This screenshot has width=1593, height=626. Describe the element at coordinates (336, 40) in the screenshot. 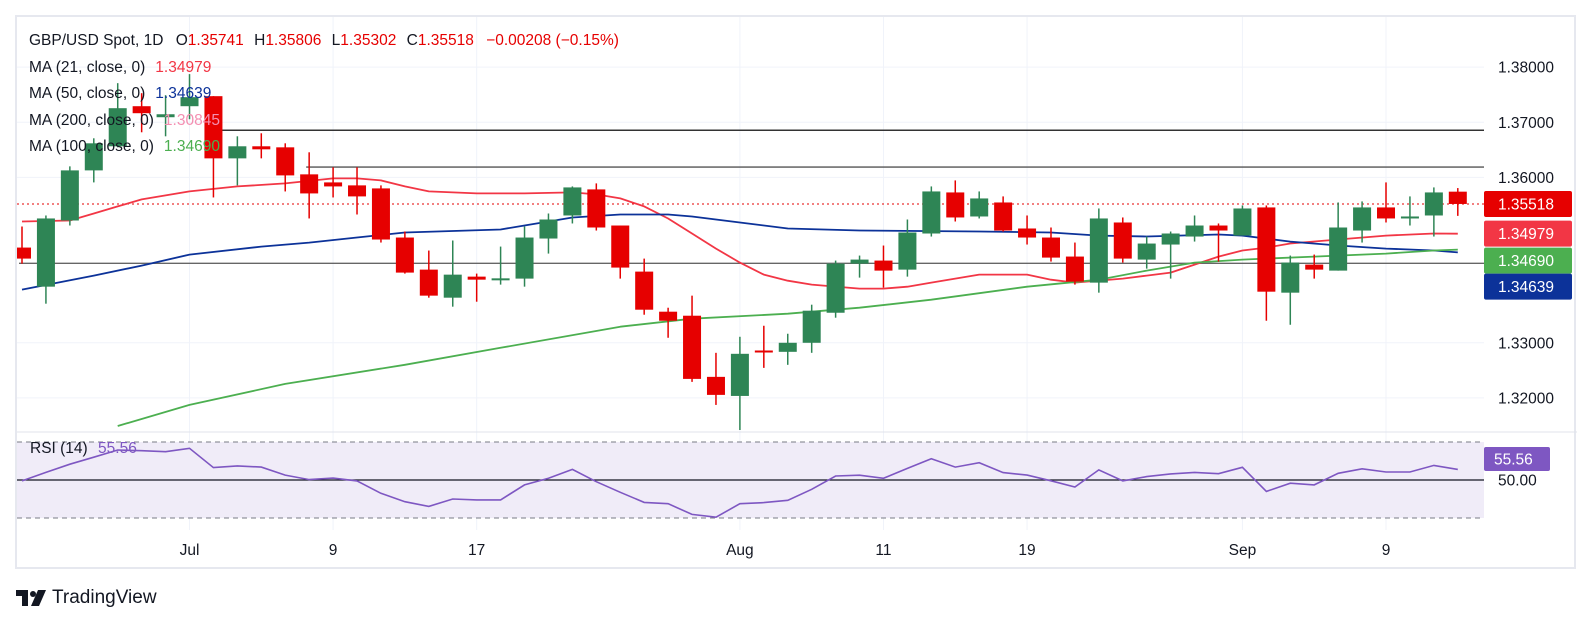

I see `low-label: L` at that location.